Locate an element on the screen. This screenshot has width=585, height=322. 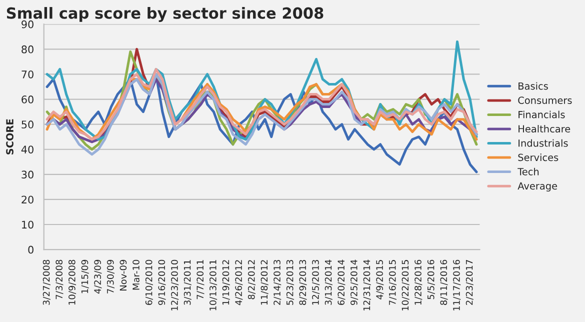
x-tick-label: 8/29/2013 is located at coordinates (303, 282).